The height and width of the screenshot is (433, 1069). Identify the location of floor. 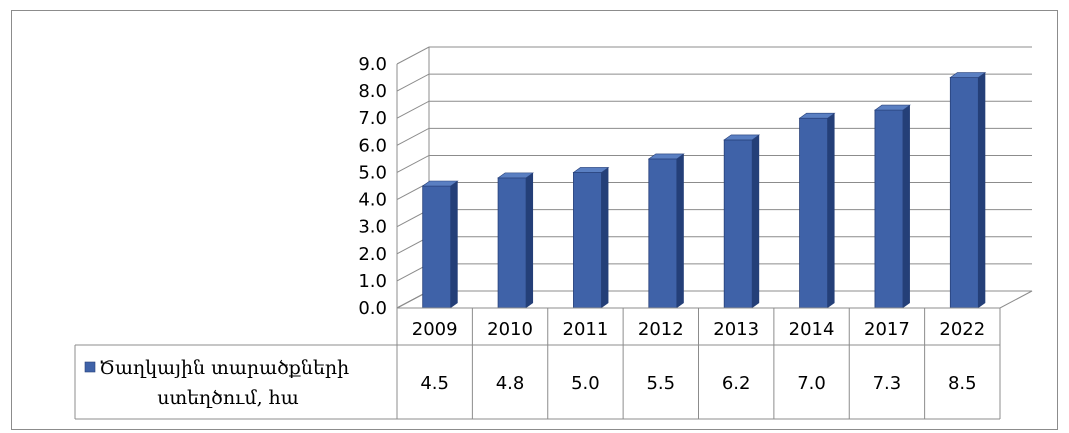
(714, 299).